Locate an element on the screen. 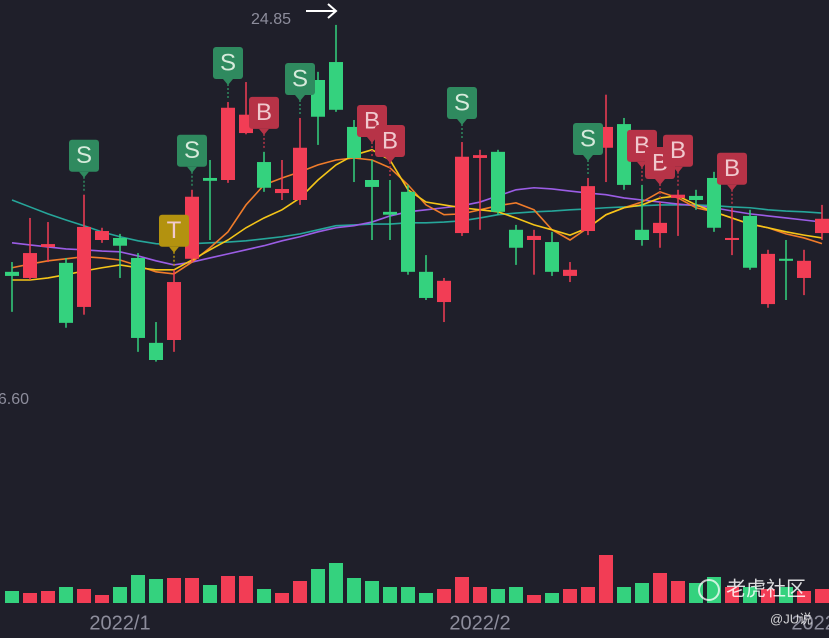 The image size is (829, 638). credit: @JU说 is located at coordinates (791, 618).